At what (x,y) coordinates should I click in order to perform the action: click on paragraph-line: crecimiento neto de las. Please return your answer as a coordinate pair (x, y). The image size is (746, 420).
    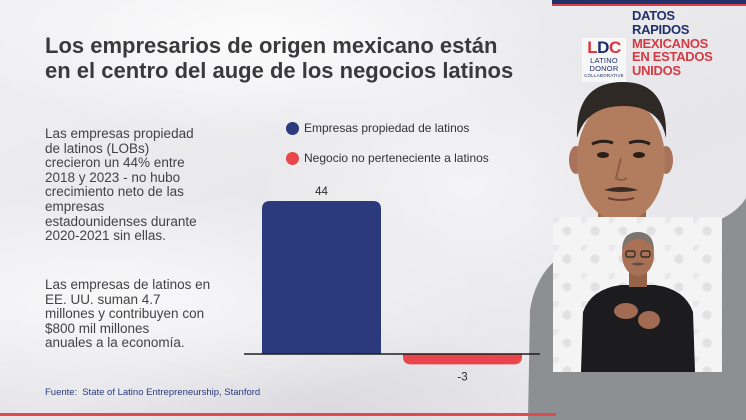
    Looking at the image, I should click on (114, 192).